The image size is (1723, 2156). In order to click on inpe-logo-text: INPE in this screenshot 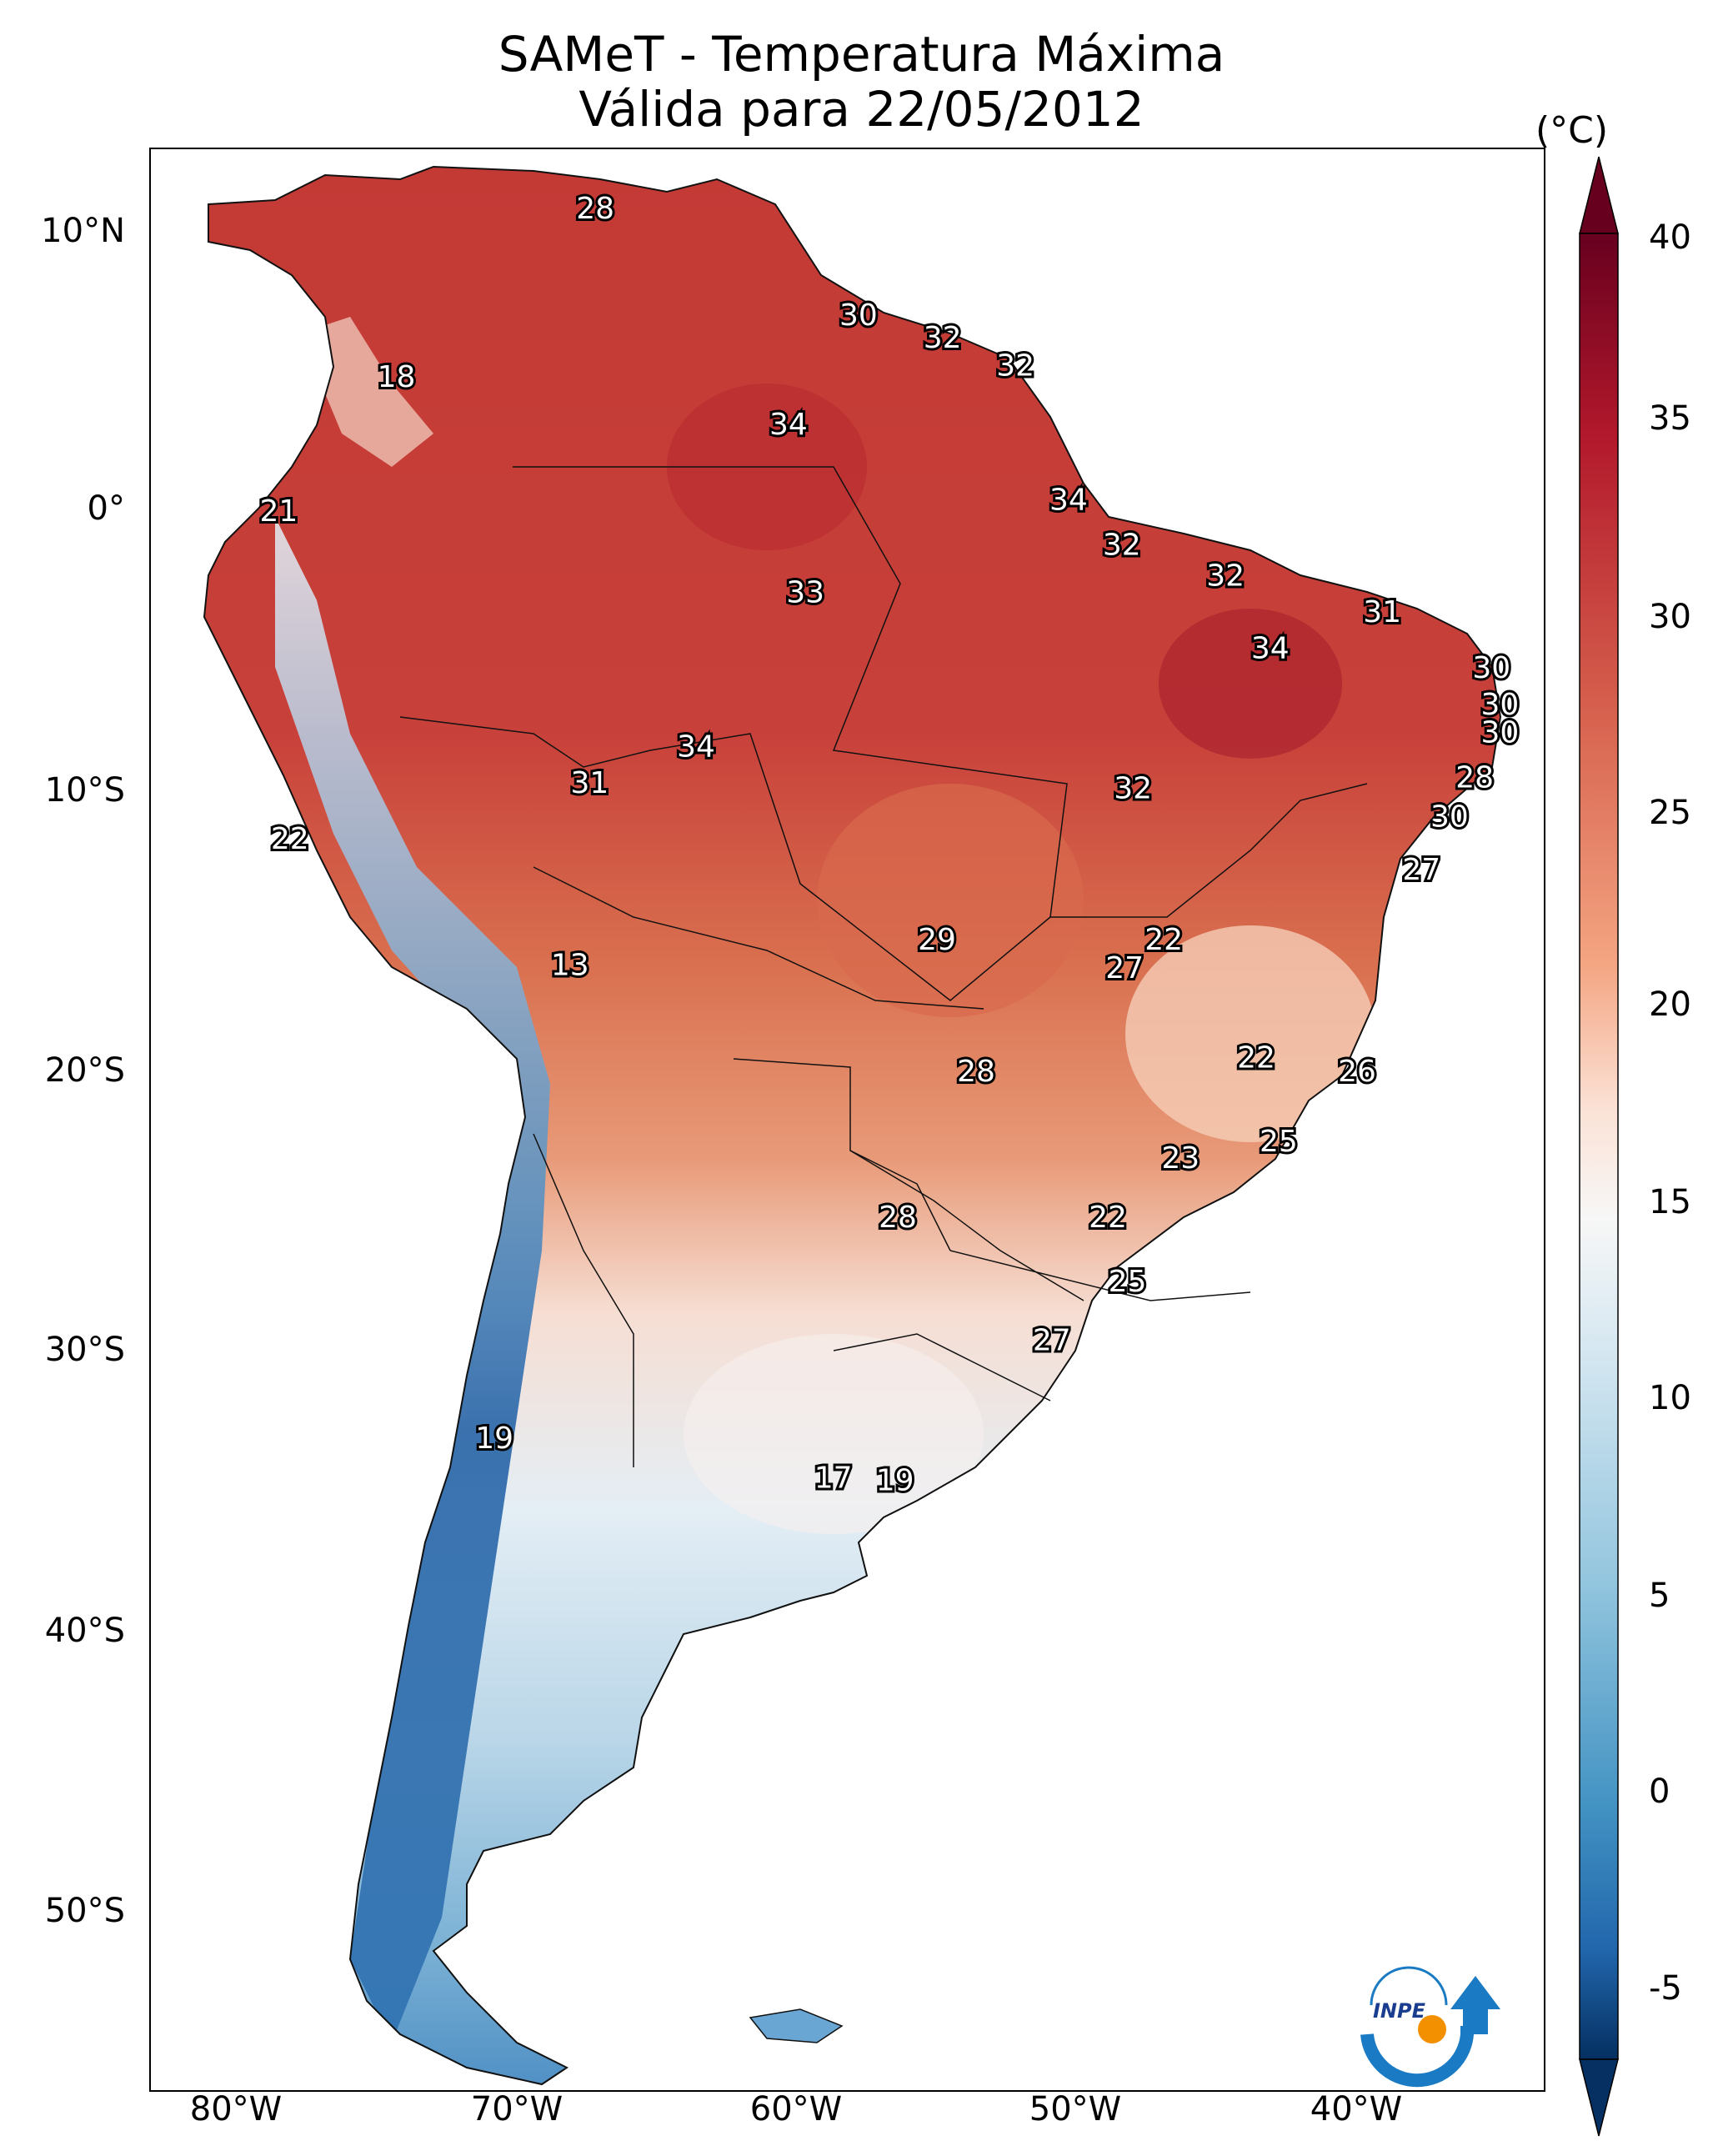, I will do `click(1399, 2011)`.